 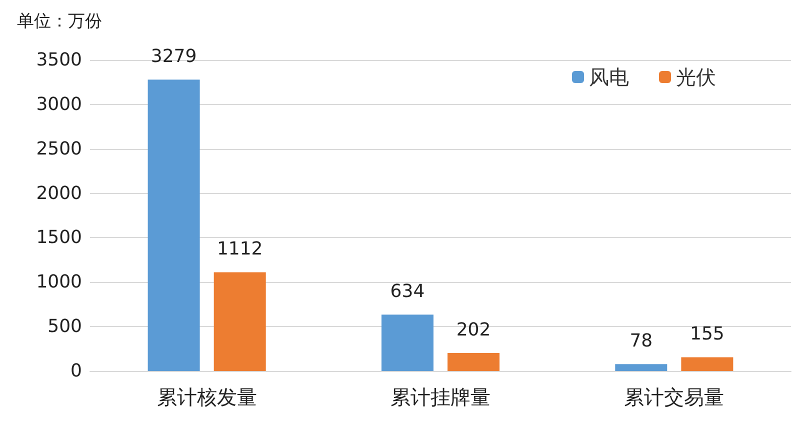 I want to click on legend-label: 光伏, so click(x=696, y=77).